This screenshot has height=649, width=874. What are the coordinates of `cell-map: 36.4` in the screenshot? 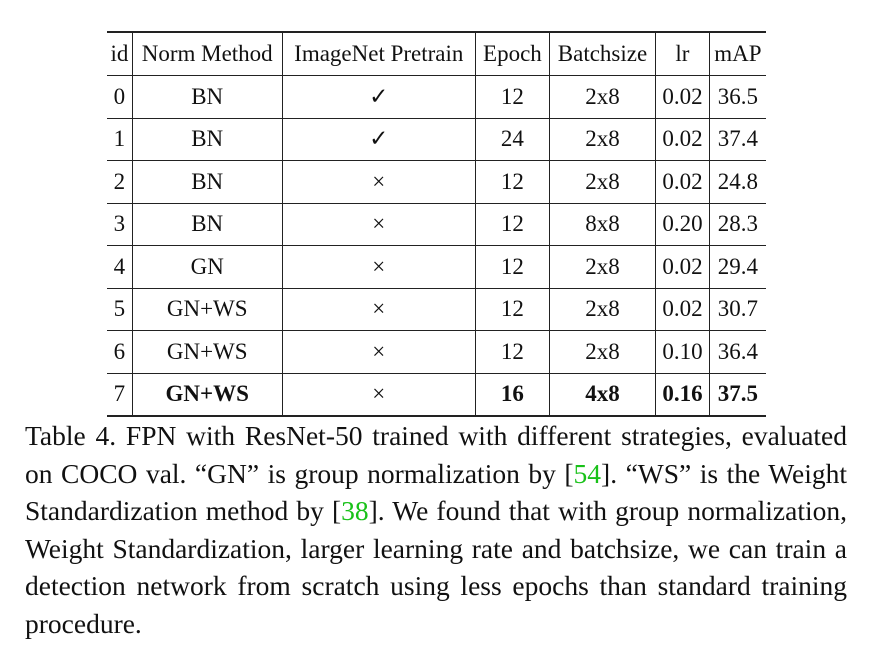 It's located at (737, 351).